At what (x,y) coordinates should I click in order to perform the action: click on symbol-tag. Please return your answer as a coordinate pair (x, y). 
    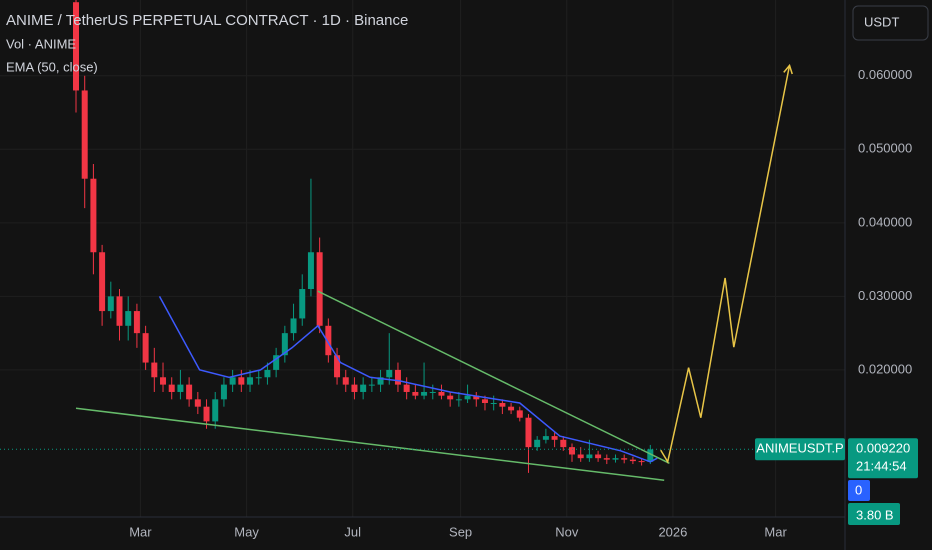
    Looking at the image, I should click on (800, 449).